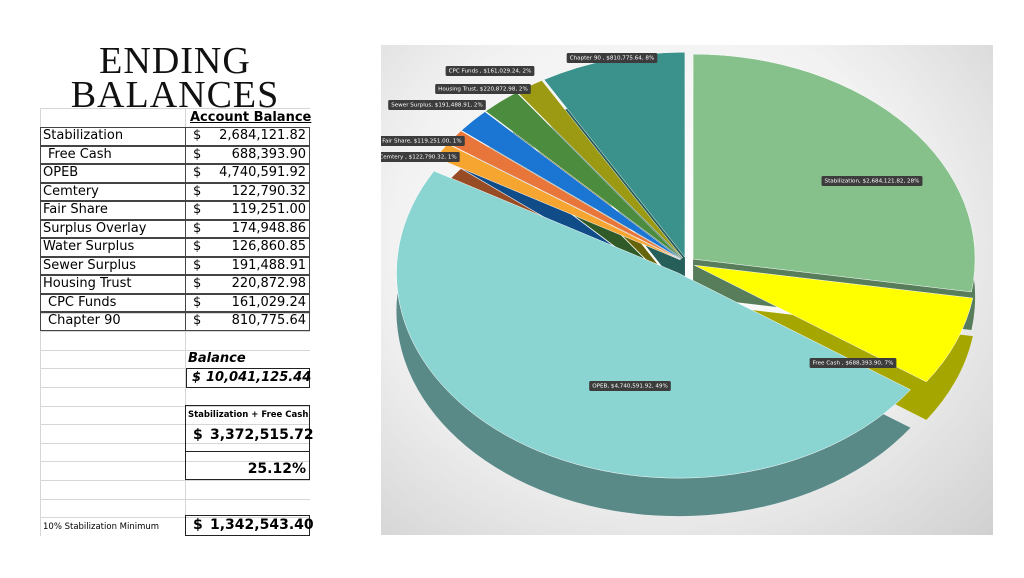  I want to click on data-label: Free Cash , $688,393.90, 7%, so click(853, 364).